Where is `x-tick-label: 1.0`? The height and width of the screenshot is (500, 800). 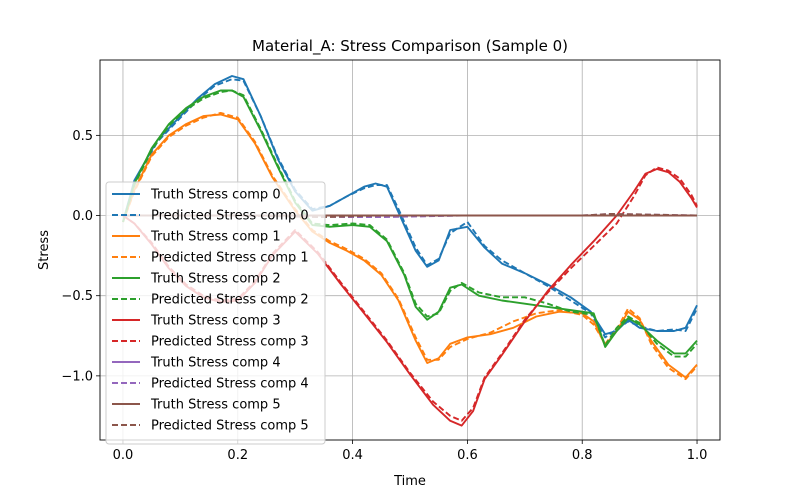 x-tick-label: 1.0 is located at coordinates (697, 455).